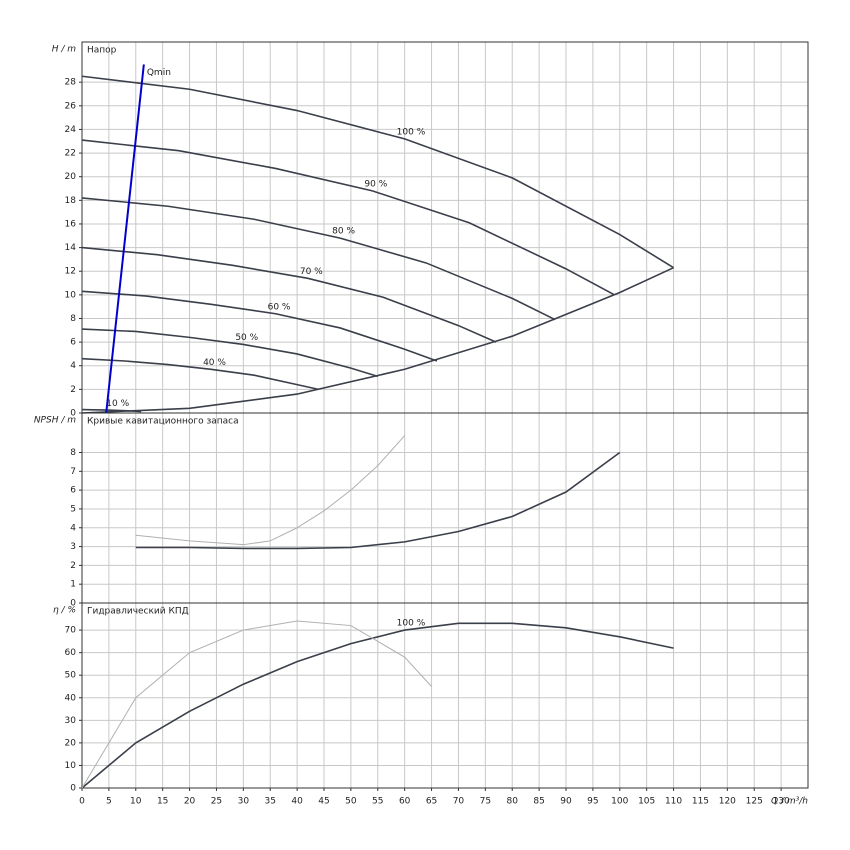  What do you see at coordinates (73, 547) in the screenshot?
I see `y-tick-label: 3` at bounding box center [73, 547].